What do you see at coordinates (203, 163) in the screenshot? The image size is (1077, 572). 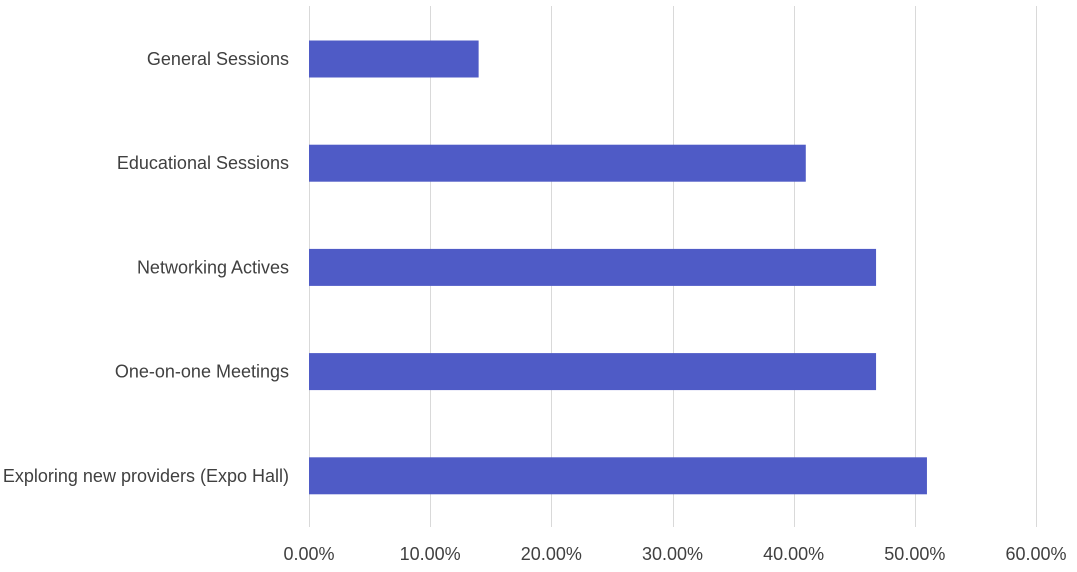 I see `category-label: Educational Sessions` at bounding box center [203, 163].